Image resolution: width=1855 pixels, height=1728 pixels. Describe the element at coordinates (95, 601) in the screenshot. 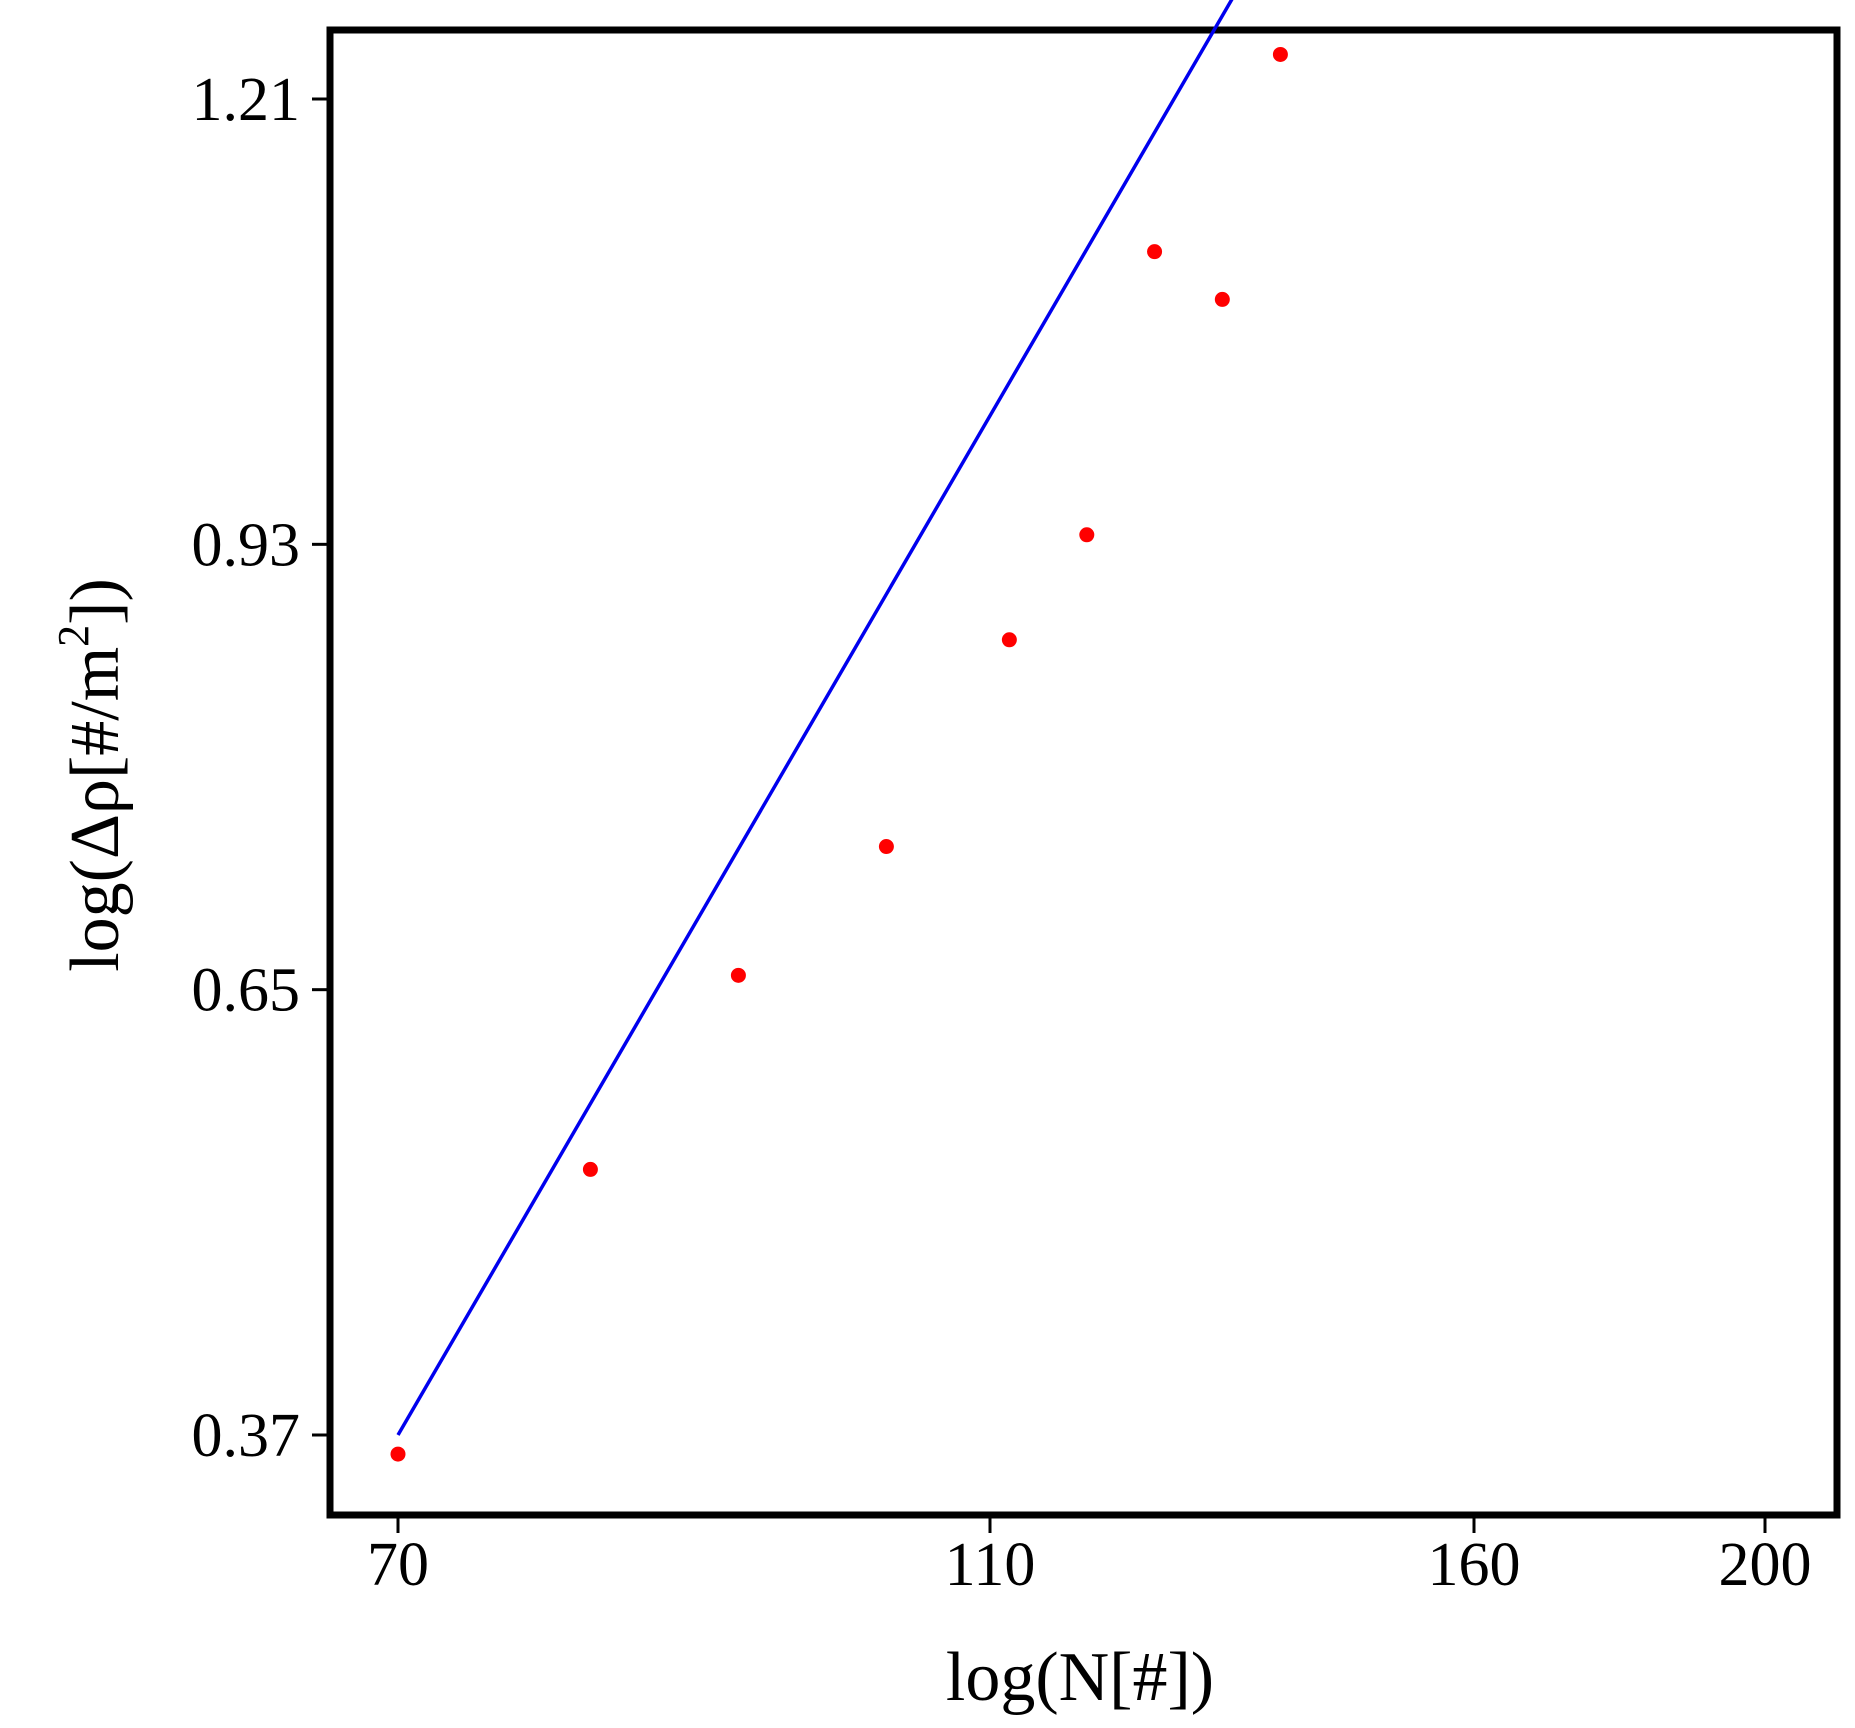

I see `y-axis-label-tail: ])` at that location.